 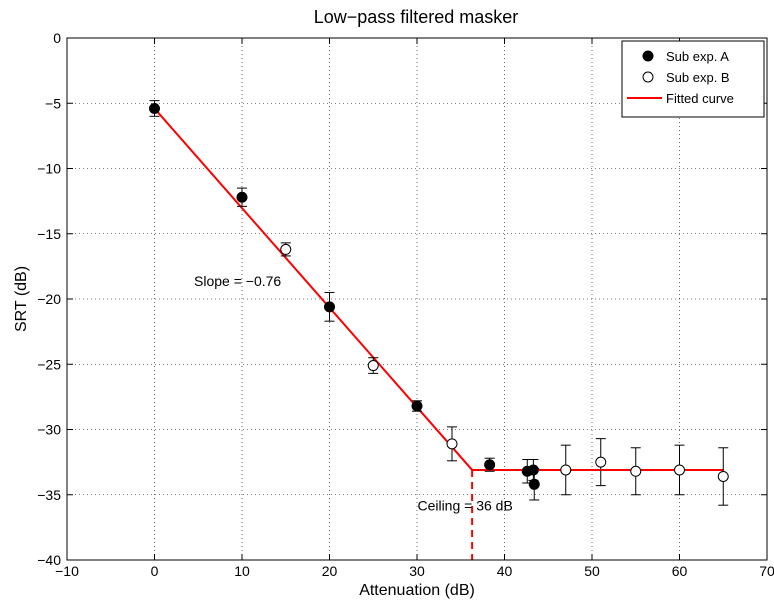 What do you see at coordinates (21, 299) in the screenshot?
I see `y-axis-label: SRT (dB)` at bounding box center [21, 299].